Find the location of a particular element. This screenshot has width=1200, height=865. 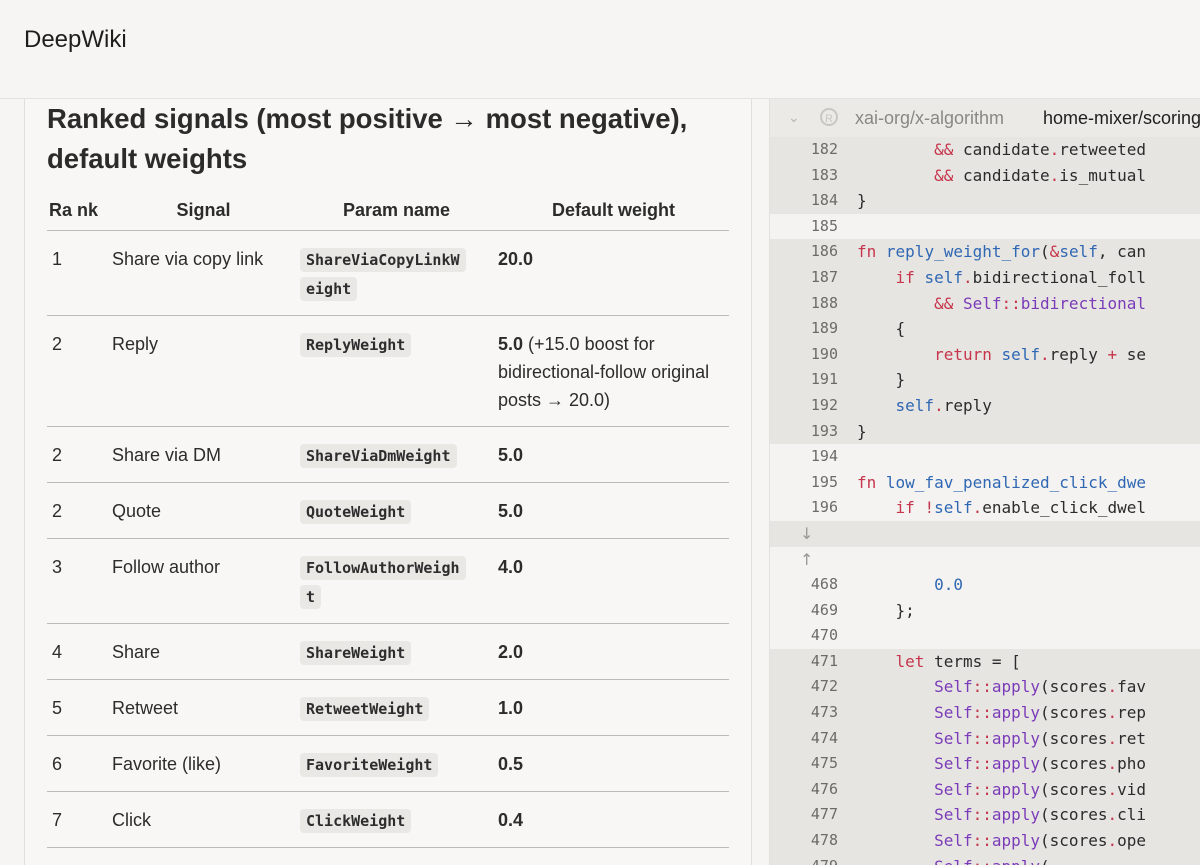

line-number: 192 is located at coordinates (824, 404).